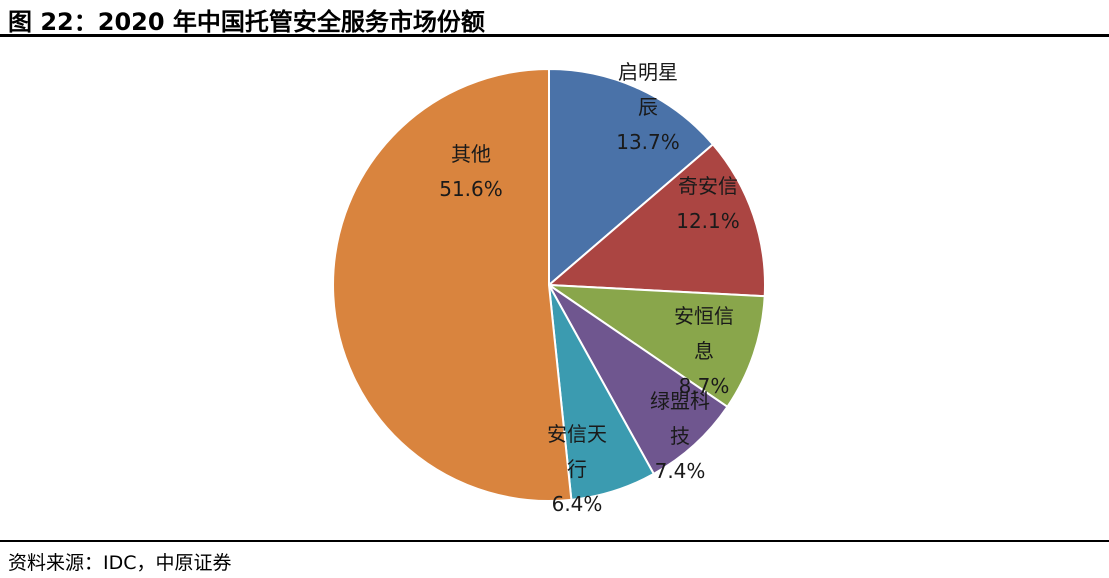  What do you see at coordinates (708, 186) in the screenshot?
I see `slice-name-label: 奇安信` at bounding box center [708, 186].